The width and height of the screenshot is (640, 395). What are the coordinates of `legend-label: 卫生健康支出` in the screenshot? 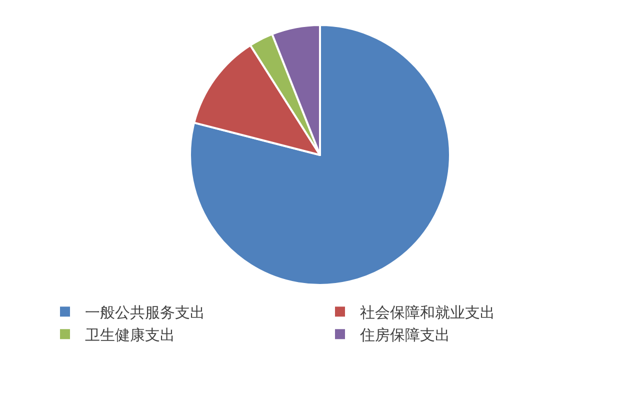 It's located at (130, 335).